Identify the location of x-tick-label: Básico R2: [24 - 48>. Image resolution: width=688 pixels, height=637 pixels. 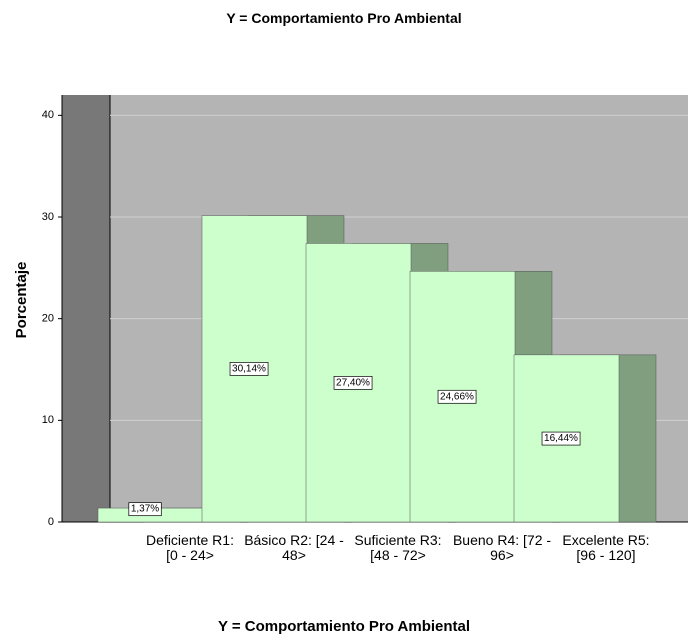
(294, 547).